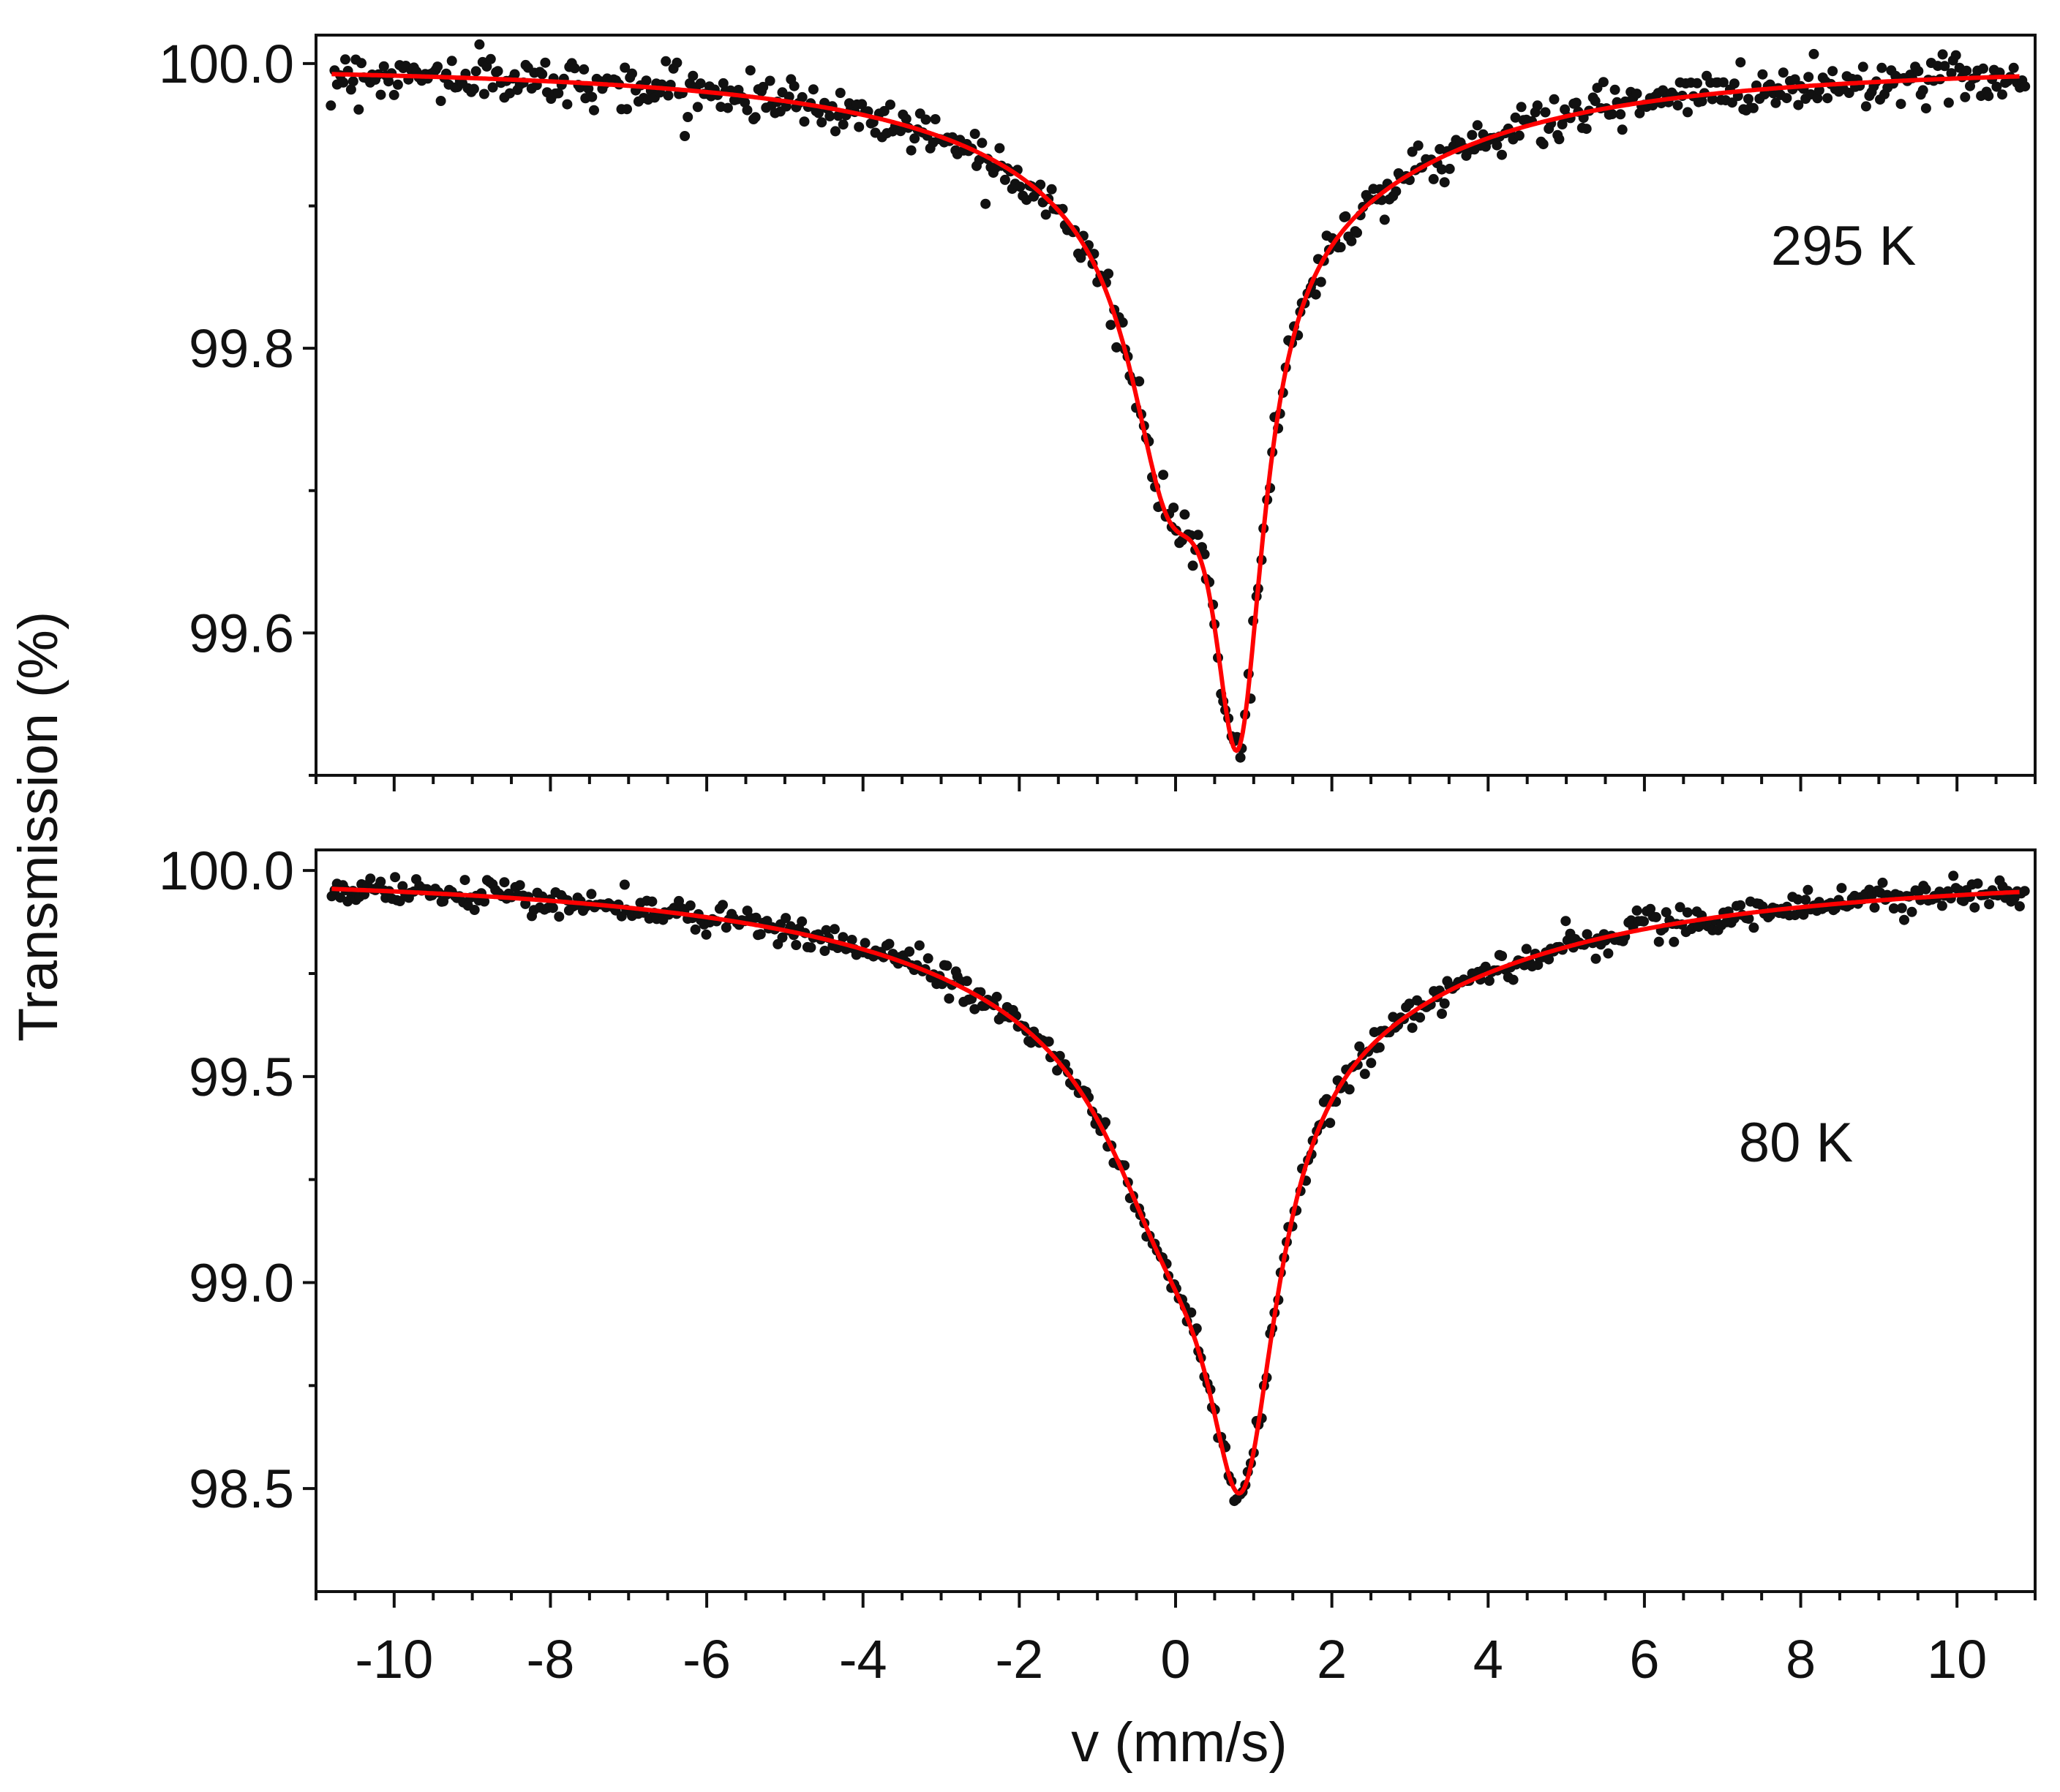  Describe the element at coordinates (1332, 1659) in the screenshot. I see `x-tick-label: 2` at that location.